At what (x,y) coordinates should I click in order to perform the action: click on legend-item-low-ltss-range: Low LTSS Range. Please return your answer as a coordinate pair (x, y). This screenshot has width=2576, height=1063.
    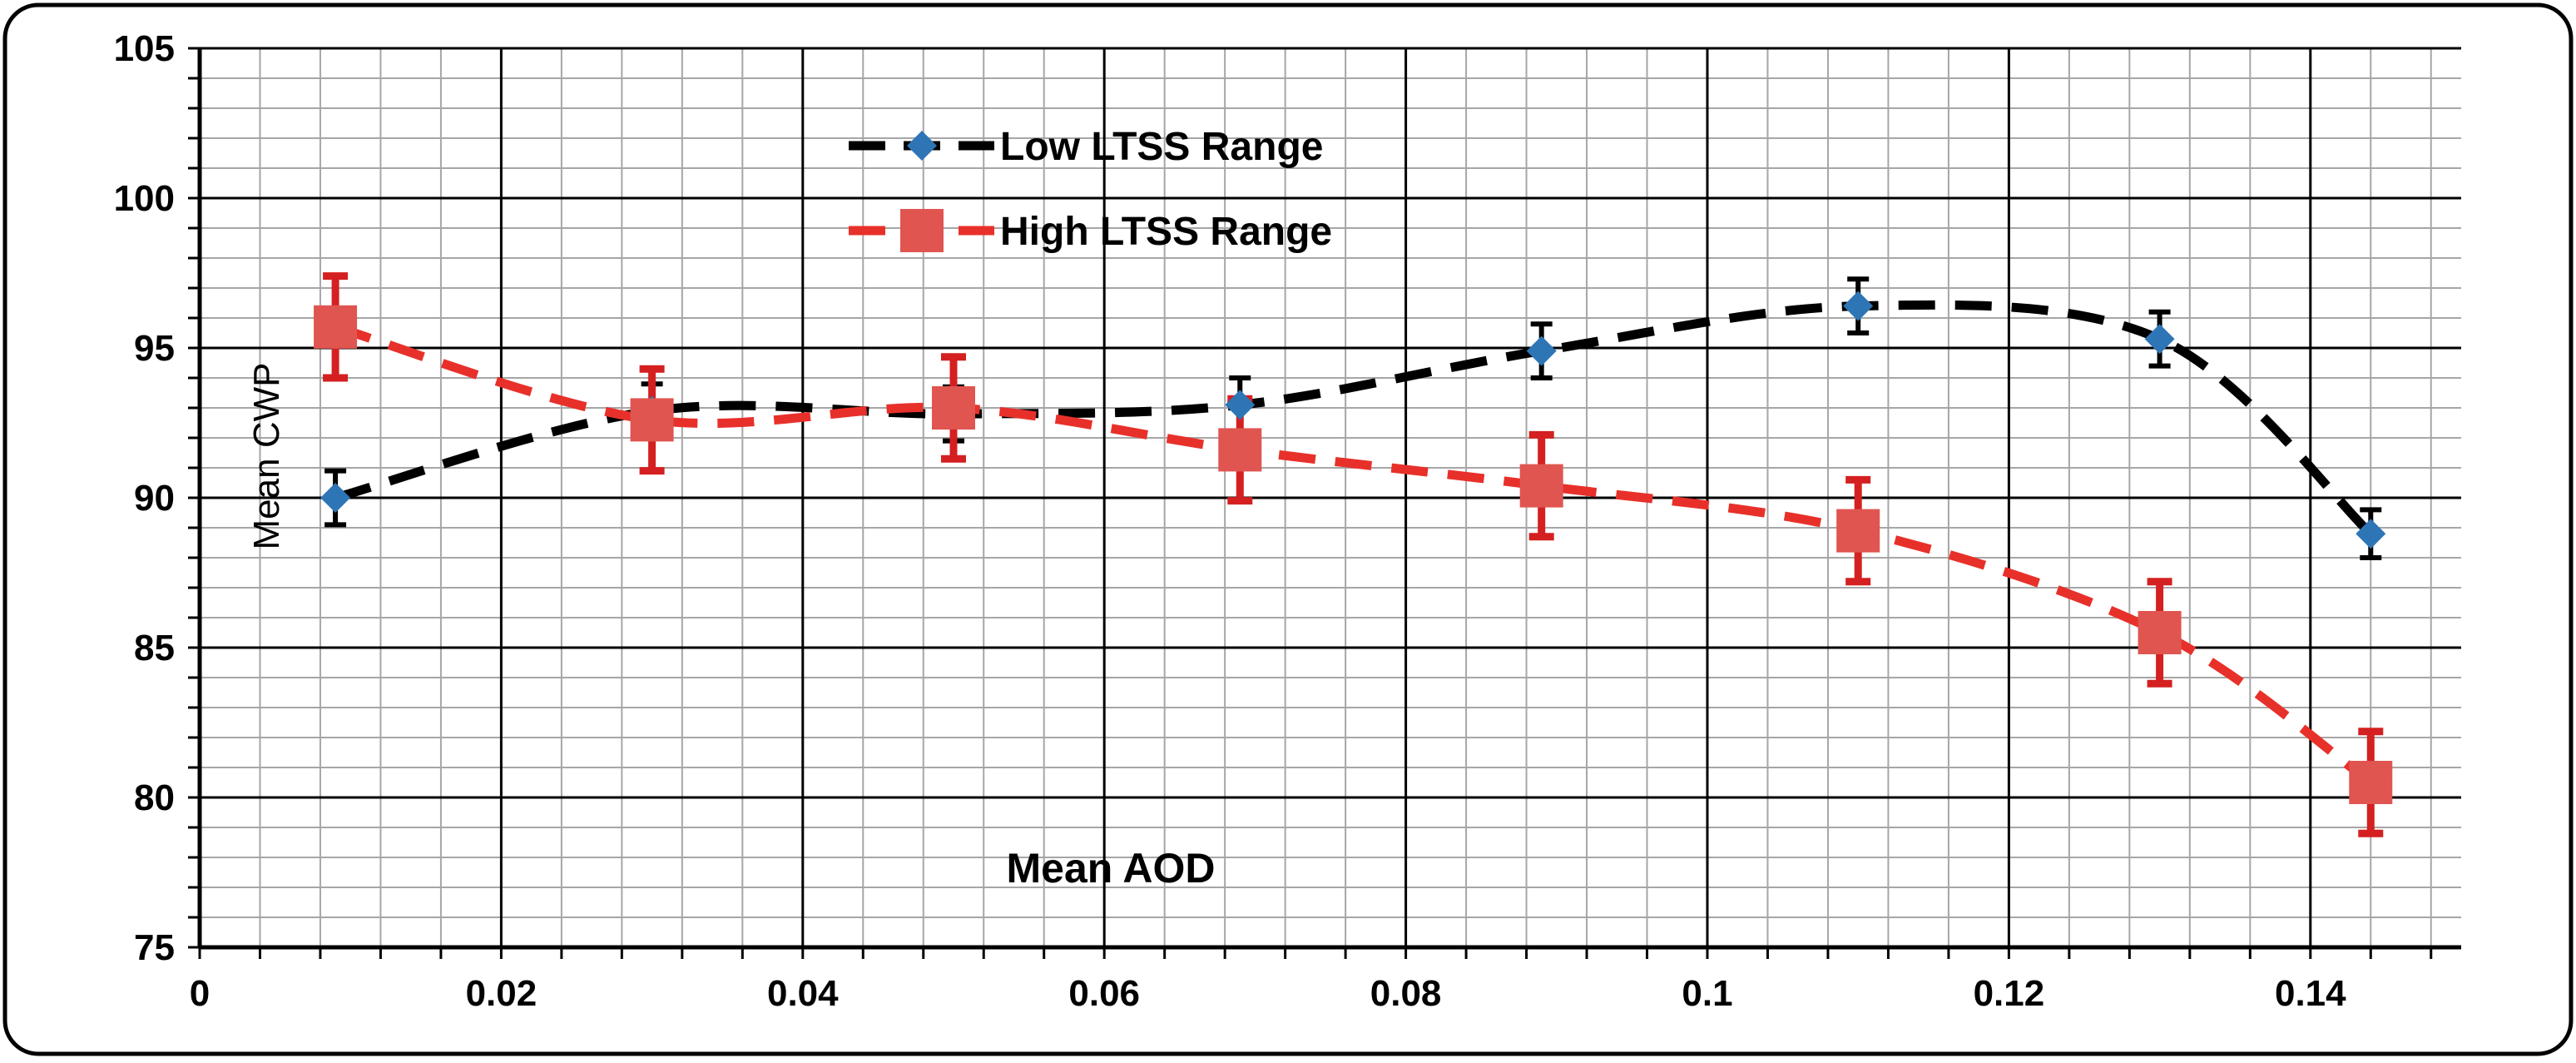
    Looking at the image, I should click on (1086, 147).